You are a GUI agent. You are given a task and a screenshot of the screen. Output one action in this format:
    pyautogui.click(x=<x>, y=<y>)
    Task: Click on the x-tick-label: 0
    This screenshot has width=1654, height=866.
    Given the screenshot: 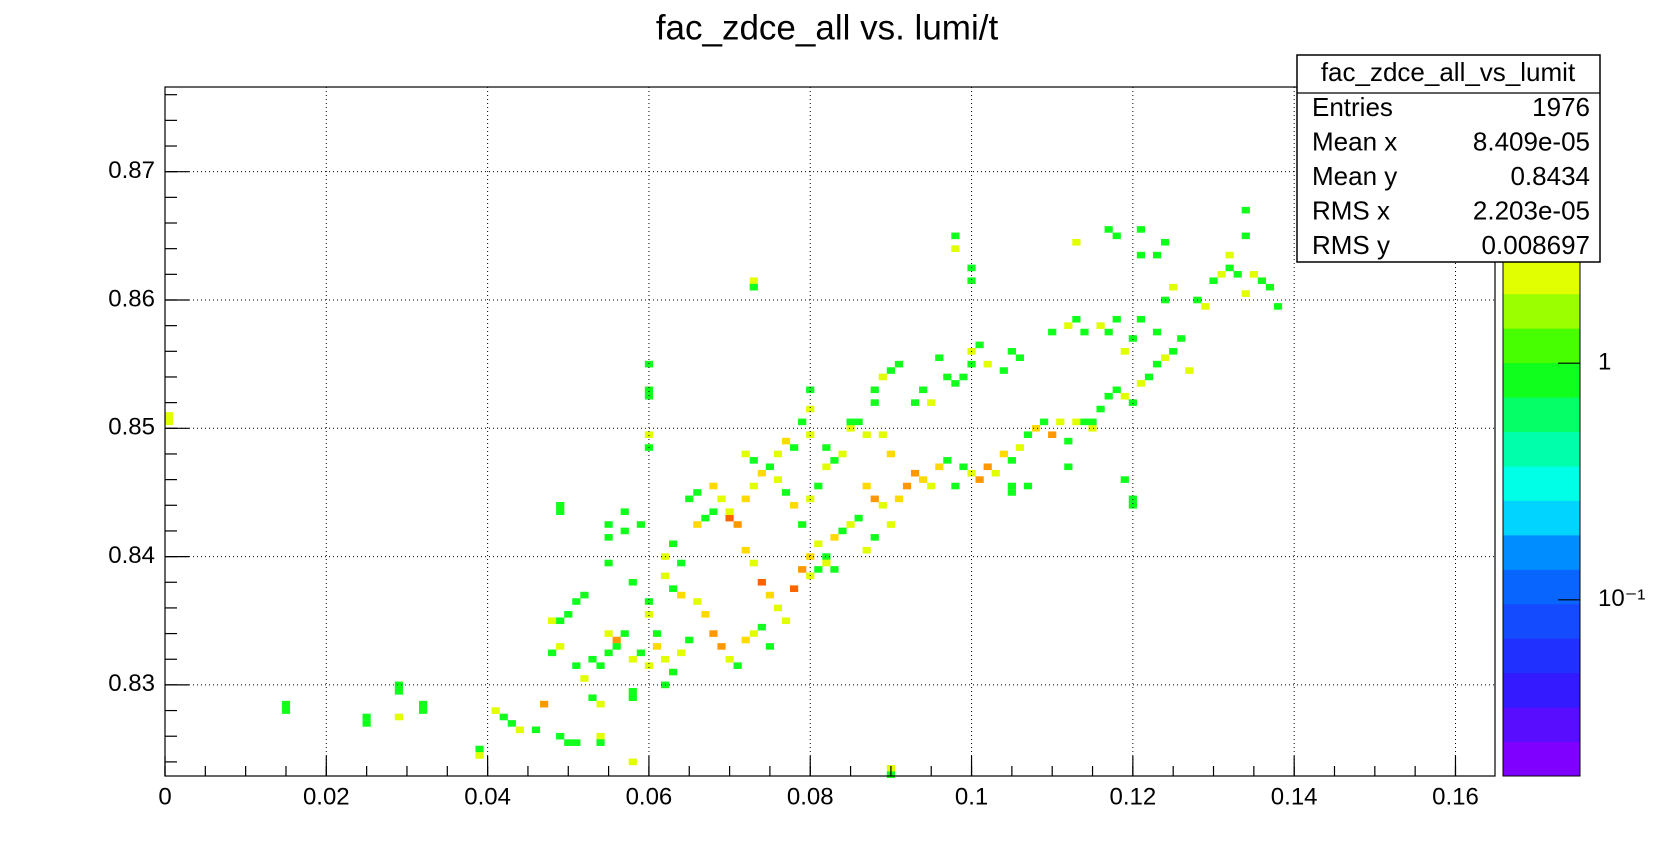 What is the action you would take?
    pyautogui.click(x=164, y=796)
    